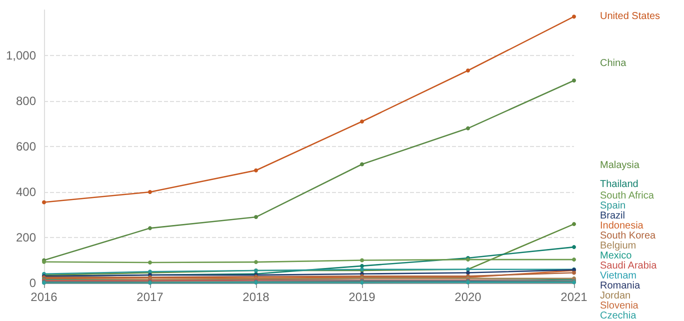  I want to click on x-tick-label: 2017, so click(150, 297).